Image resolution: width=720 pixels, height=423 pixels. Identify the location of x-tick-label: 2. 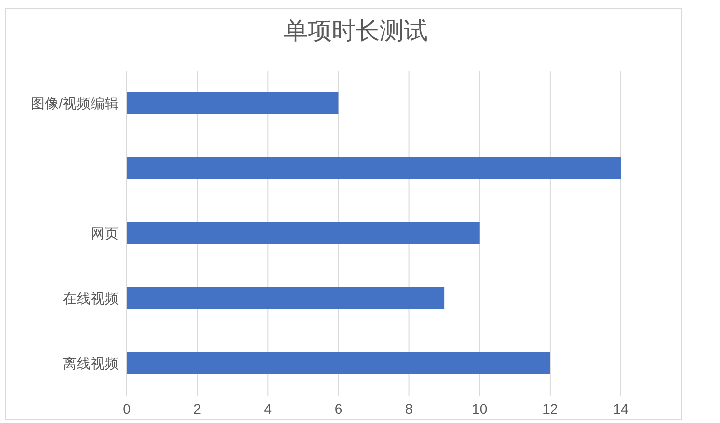
(198, 408).